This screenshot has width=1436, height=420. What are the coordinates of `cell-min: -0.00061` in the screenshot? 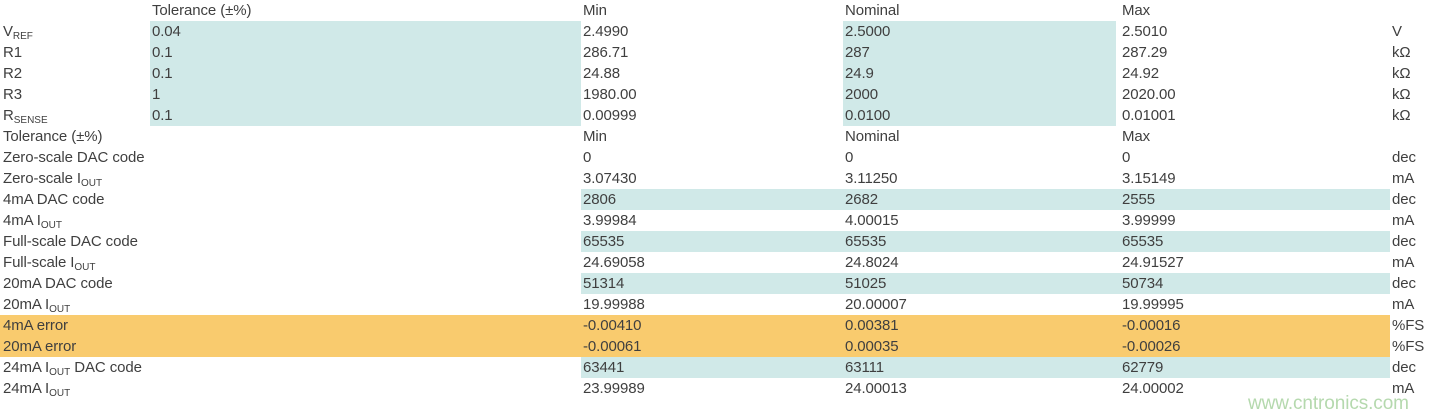 It's located at (612, 346).